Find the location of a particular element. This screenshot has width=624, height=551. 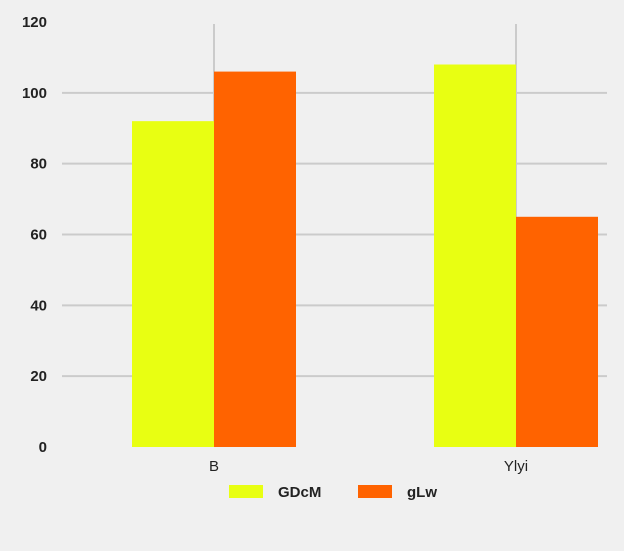

bar-GDcM-B is located at coordinates (173, 284).